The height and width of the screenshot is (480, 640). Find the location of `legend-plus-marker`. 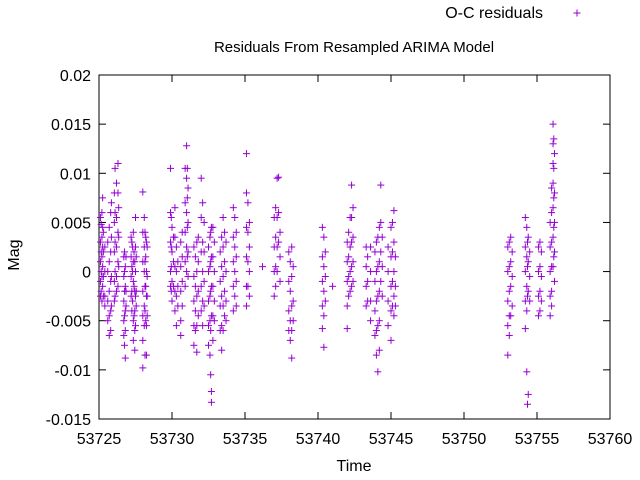

legend-plus-marker is located at coordinates (577, 13).